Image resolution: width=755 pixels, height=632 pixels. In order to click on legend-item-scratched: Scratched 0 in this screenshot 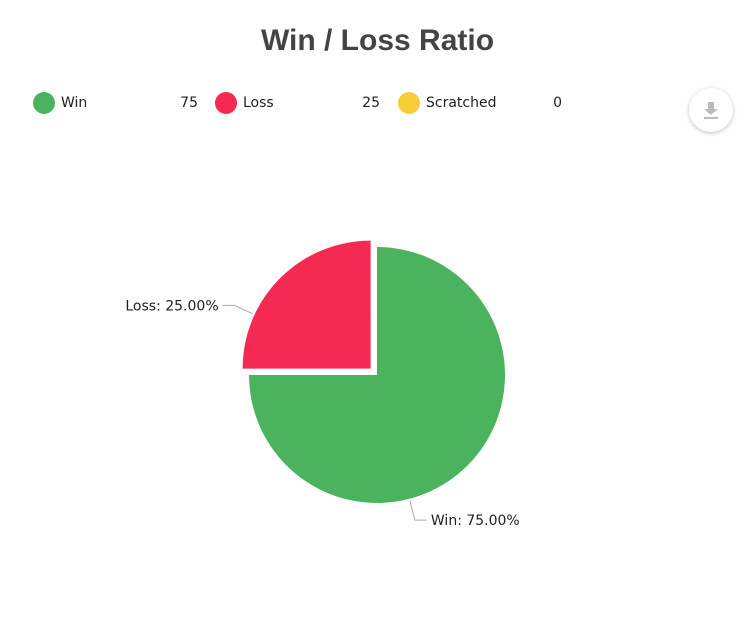, I will do `click(488, 103)`.